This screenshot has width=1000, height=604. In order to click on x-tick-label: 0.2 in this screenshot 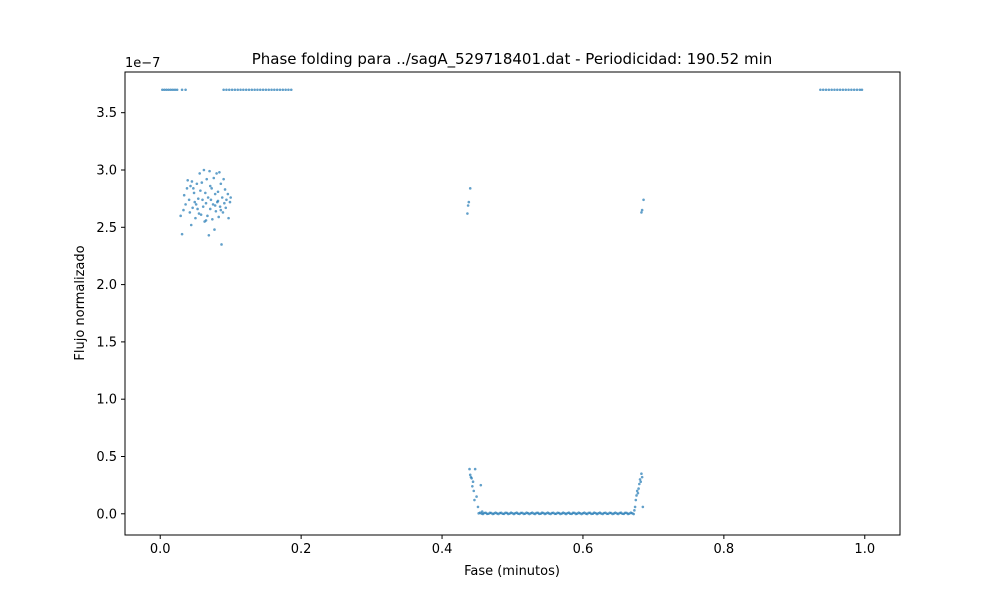, I will do `click(301, 549)`.